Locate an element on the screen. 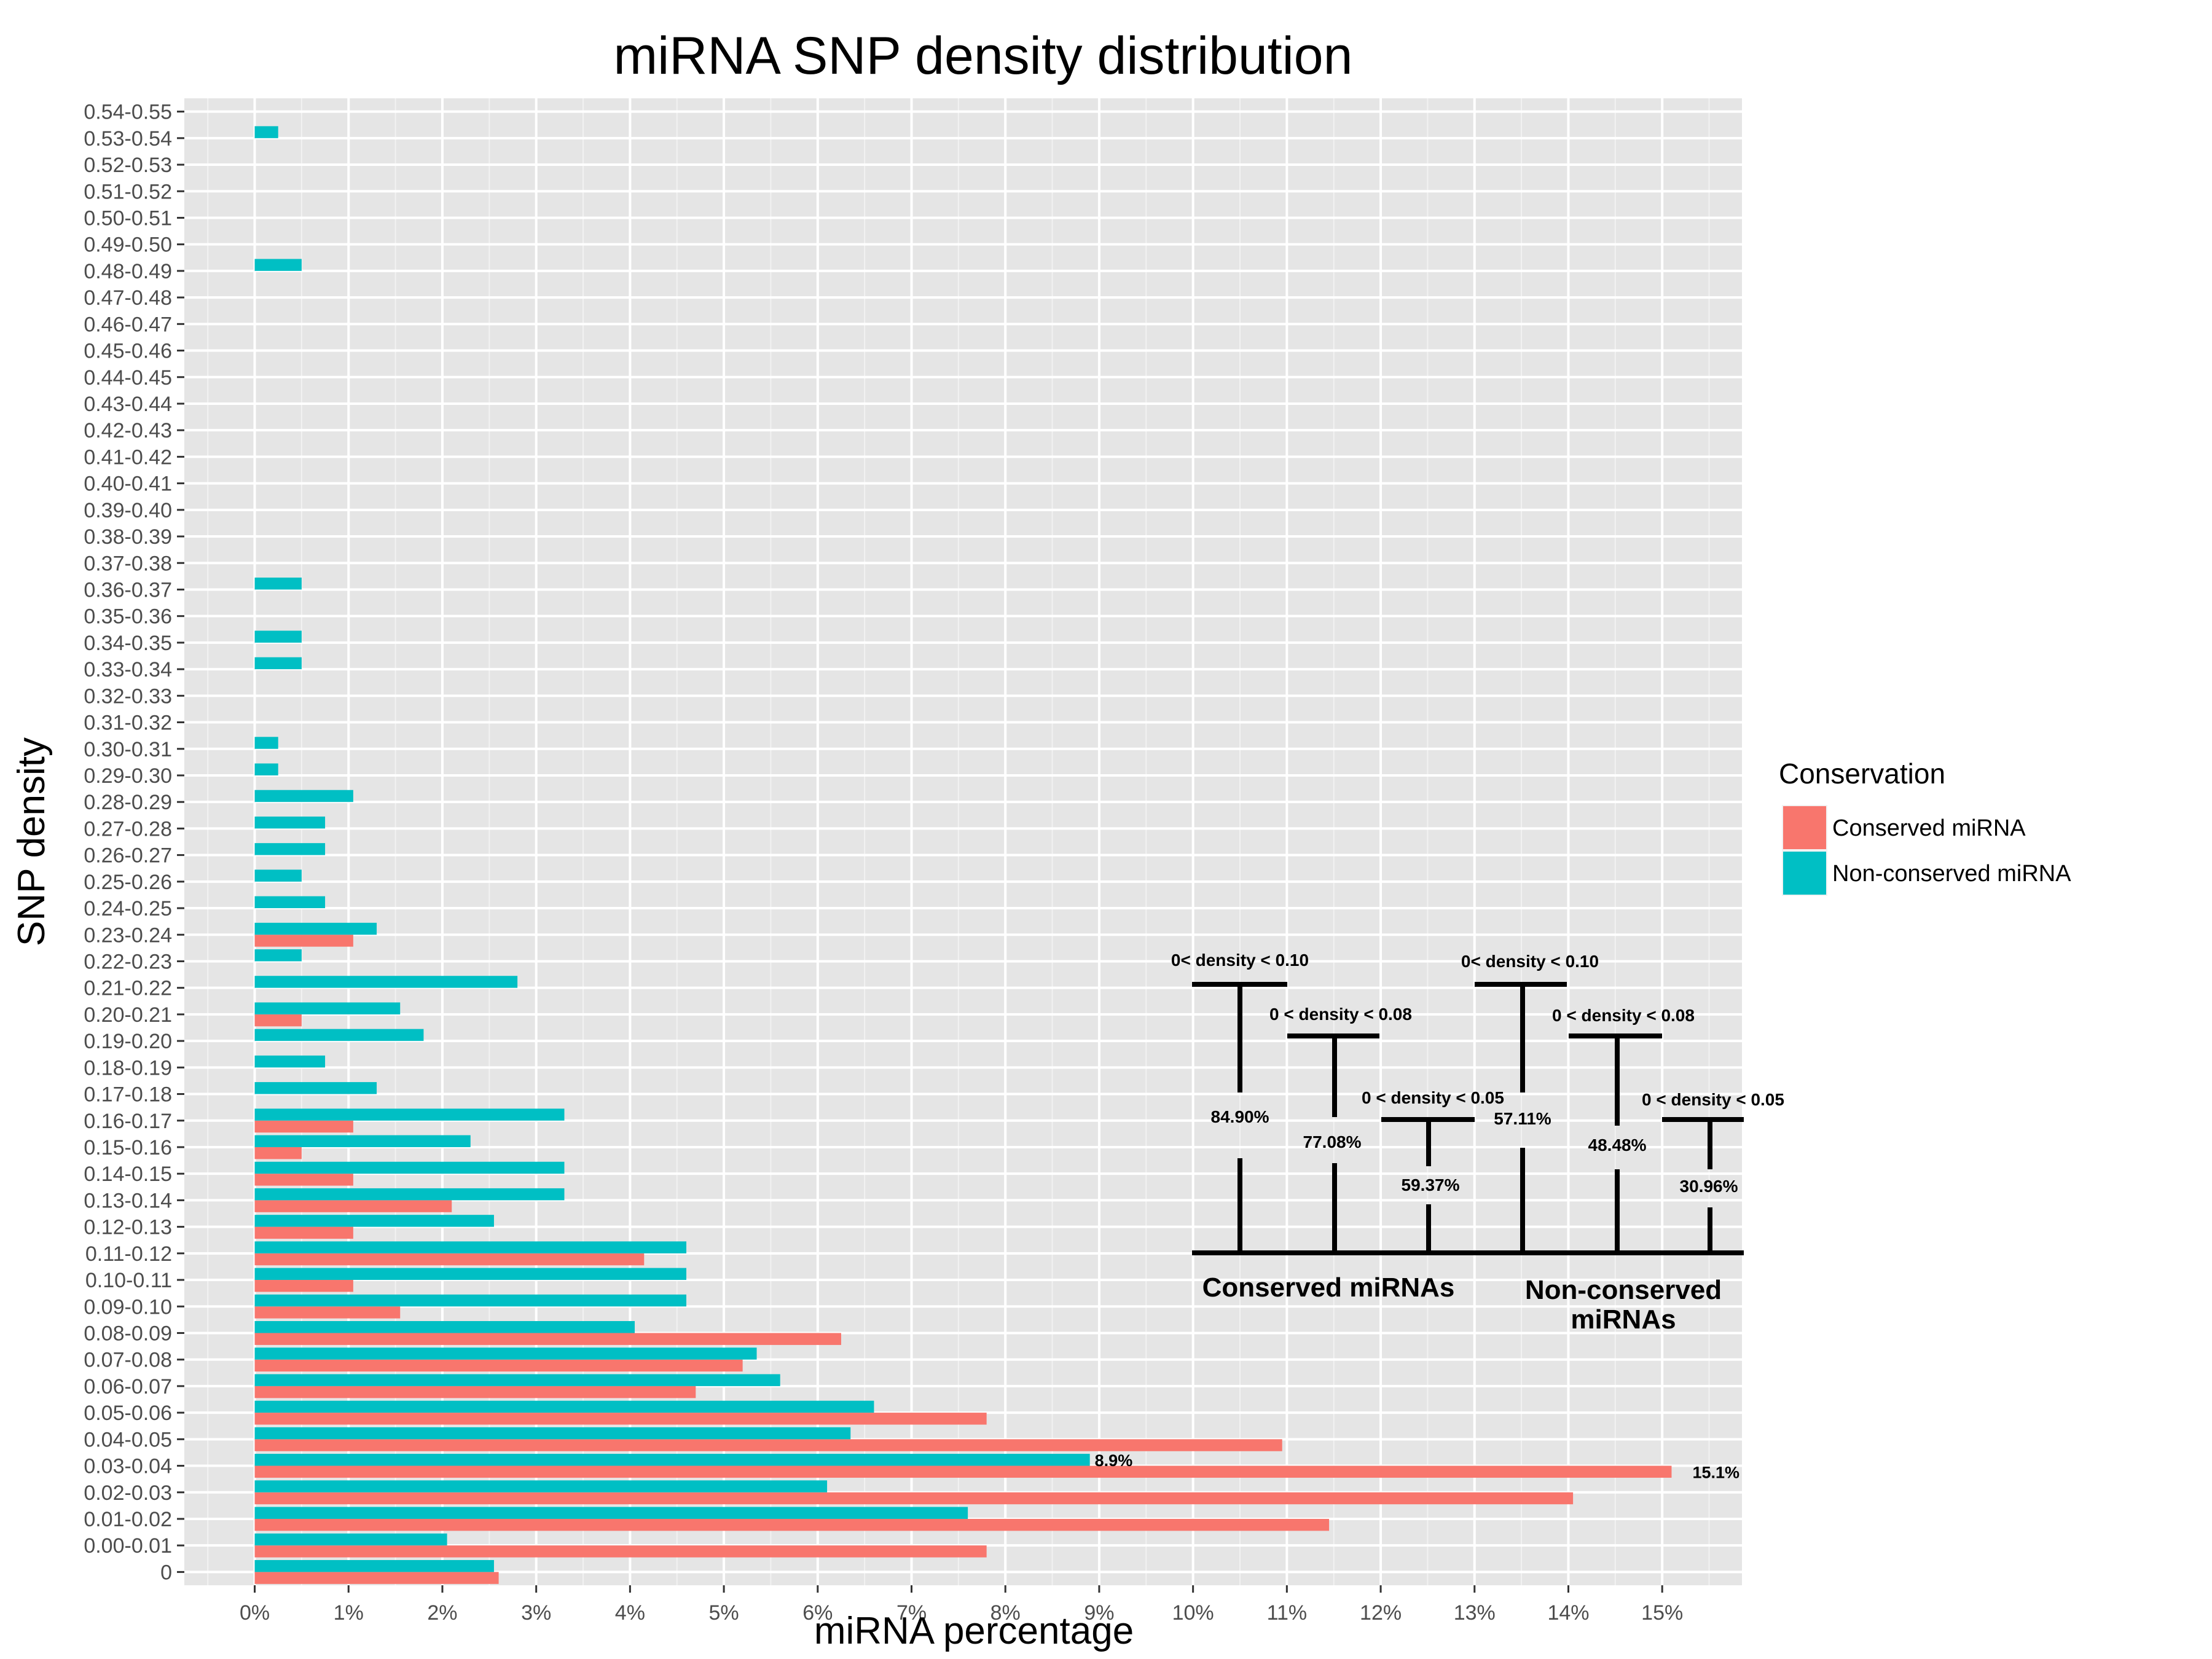 The width and height of the screenshot is (2212, 1659). bar-nonconserved-0.20-0.21 is located at coordinates (327, 1008).